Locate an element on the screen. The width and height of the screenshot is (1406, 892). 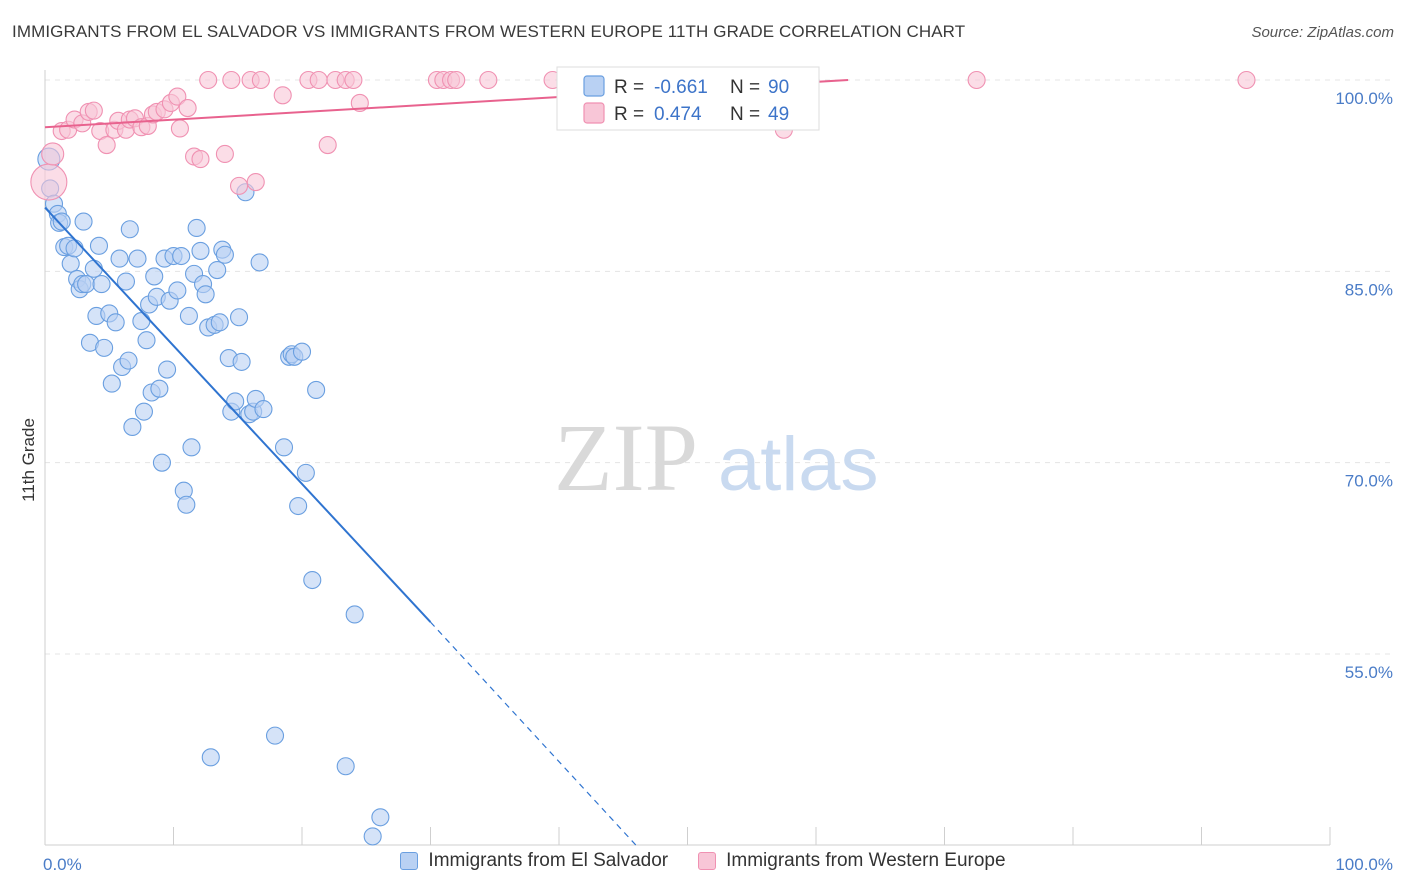
bottom-legend-label-el-salvador: Immigrants from El Salvador is located at coordinates (548, 860).